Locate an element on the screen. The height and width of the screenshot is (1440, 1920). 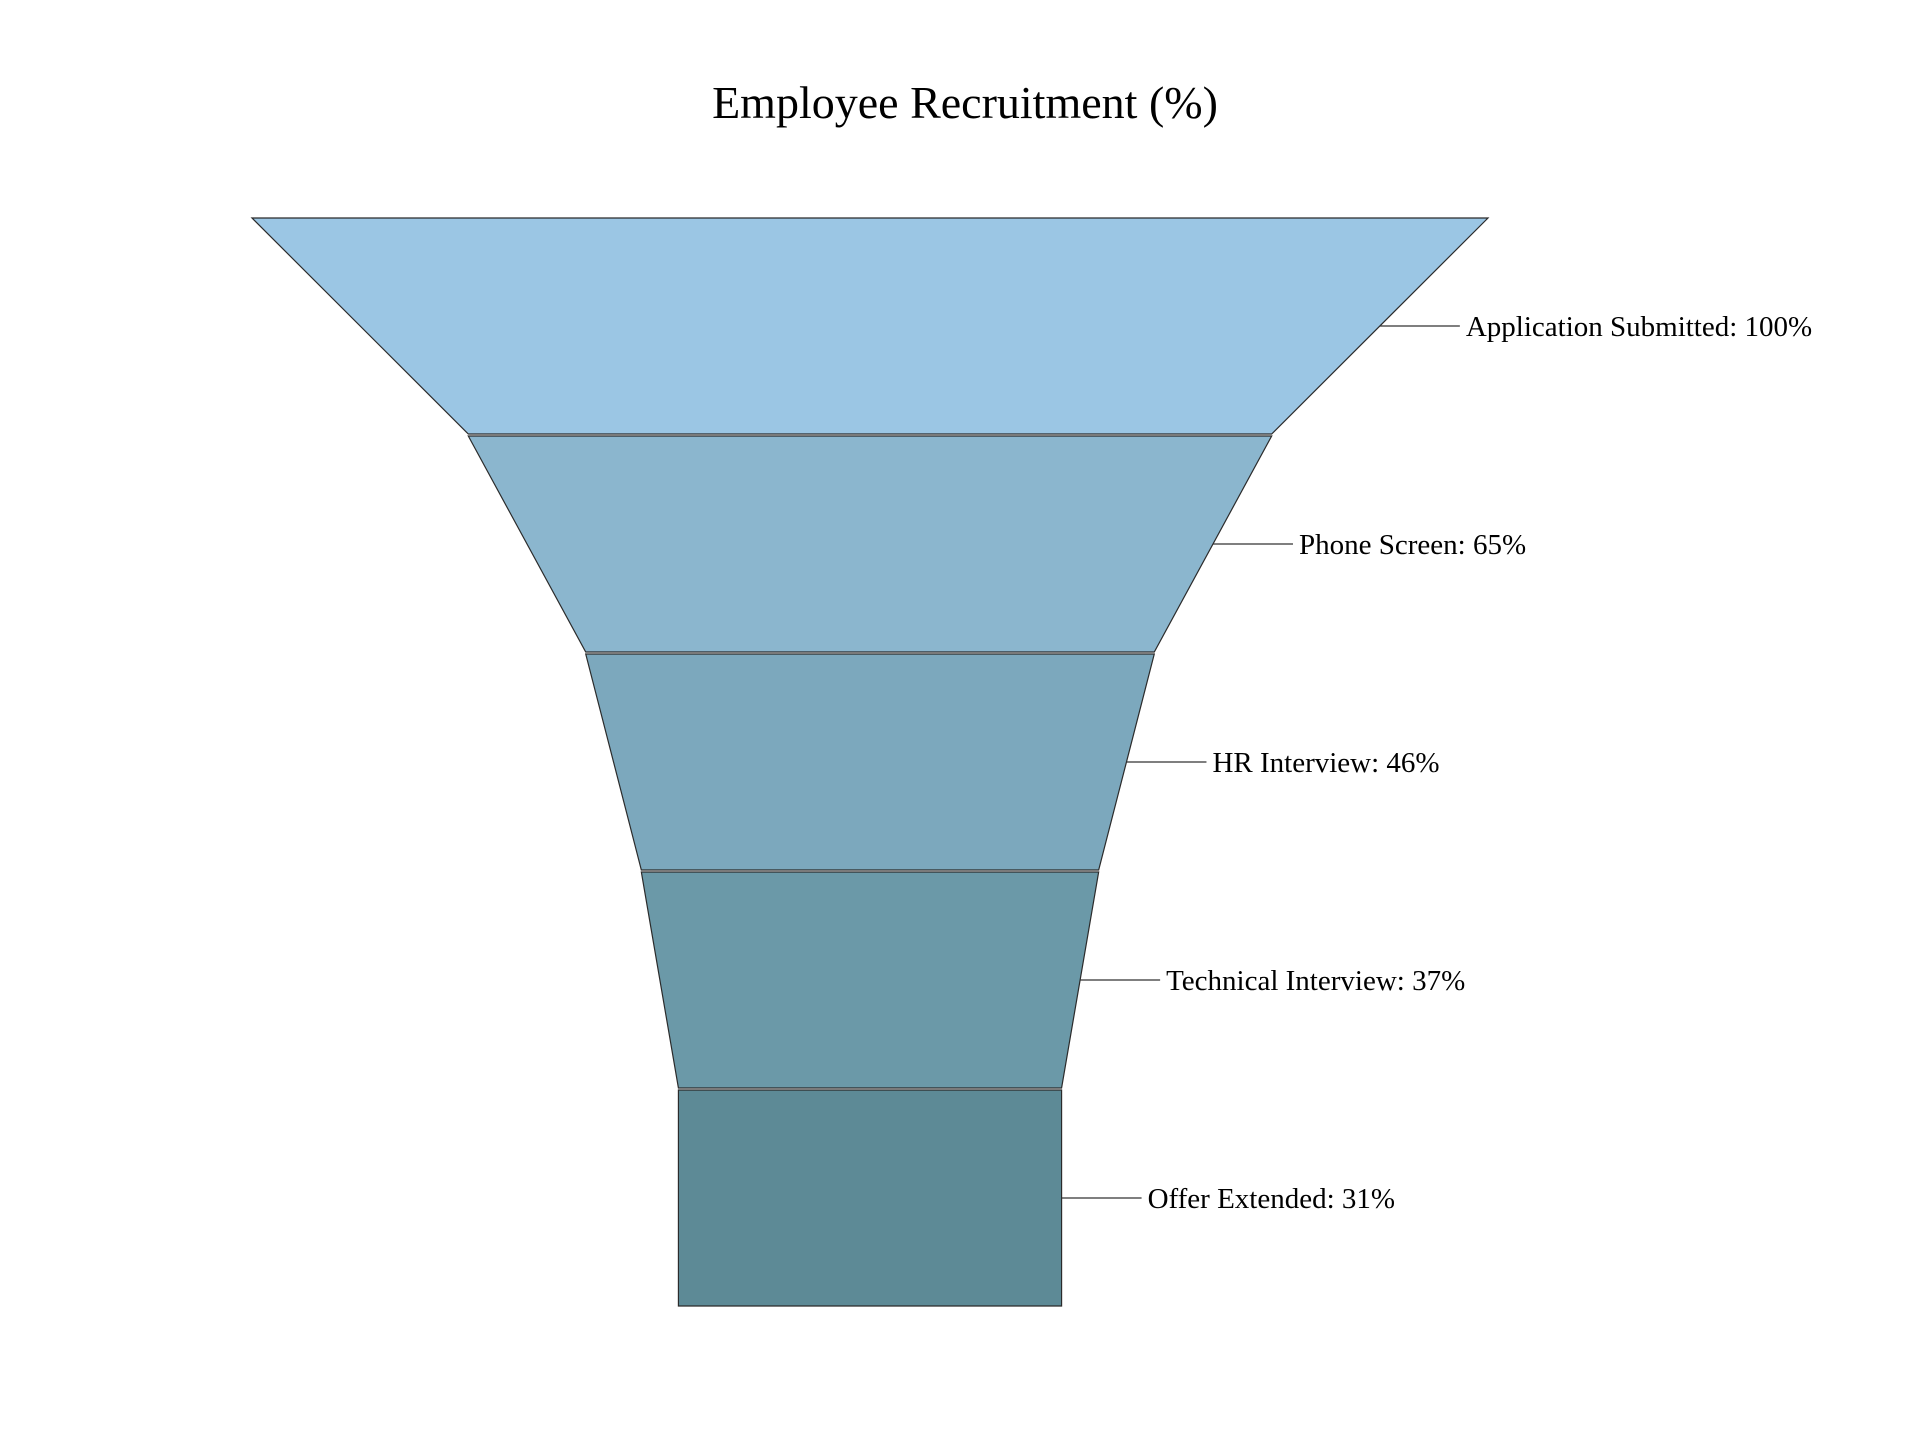
stage-label-2: Phone Screen: 65% is located at coordinates (1412, 545).